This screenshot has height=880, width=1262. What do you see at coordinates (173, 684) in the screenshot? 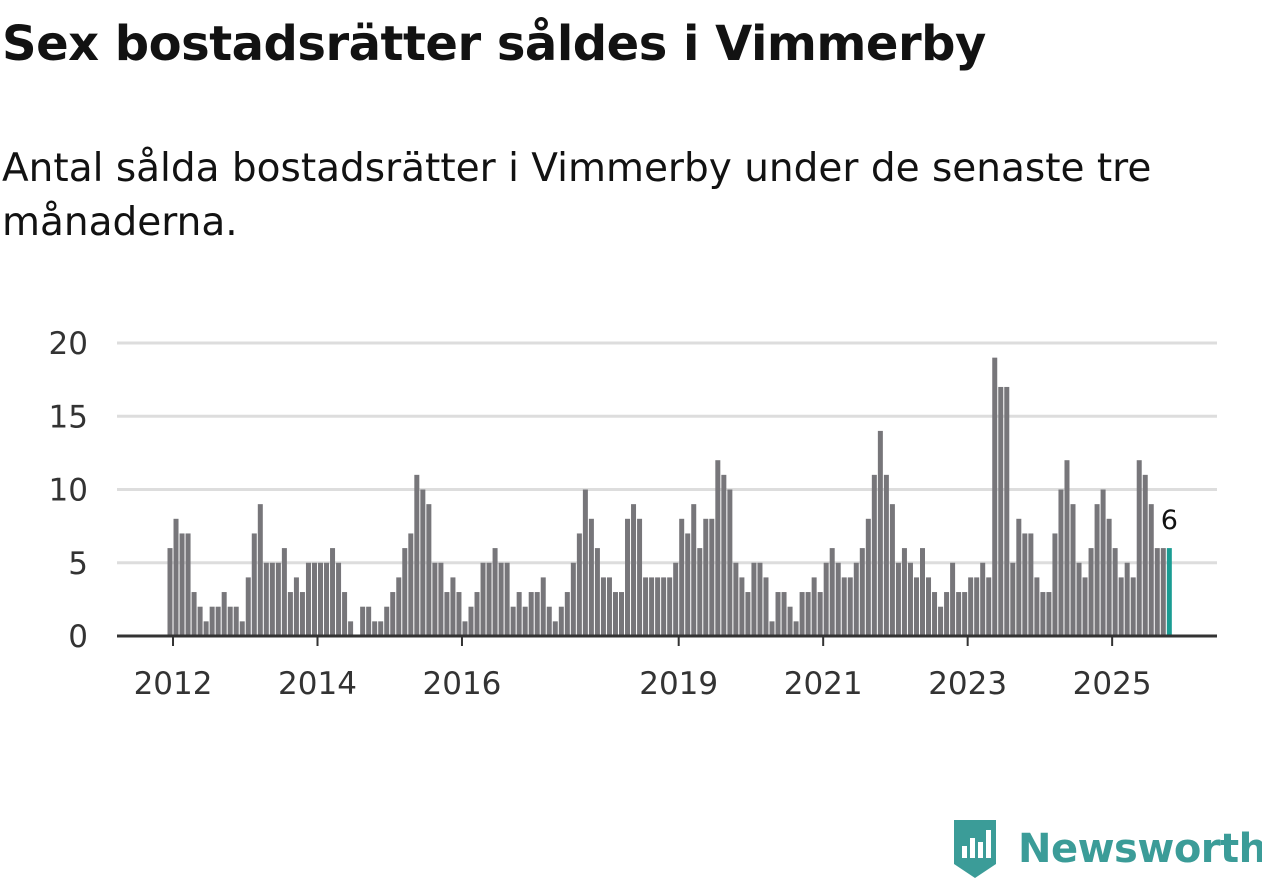
I see `x-tick-label-2012: 2012` at bounding box center [173, 684].